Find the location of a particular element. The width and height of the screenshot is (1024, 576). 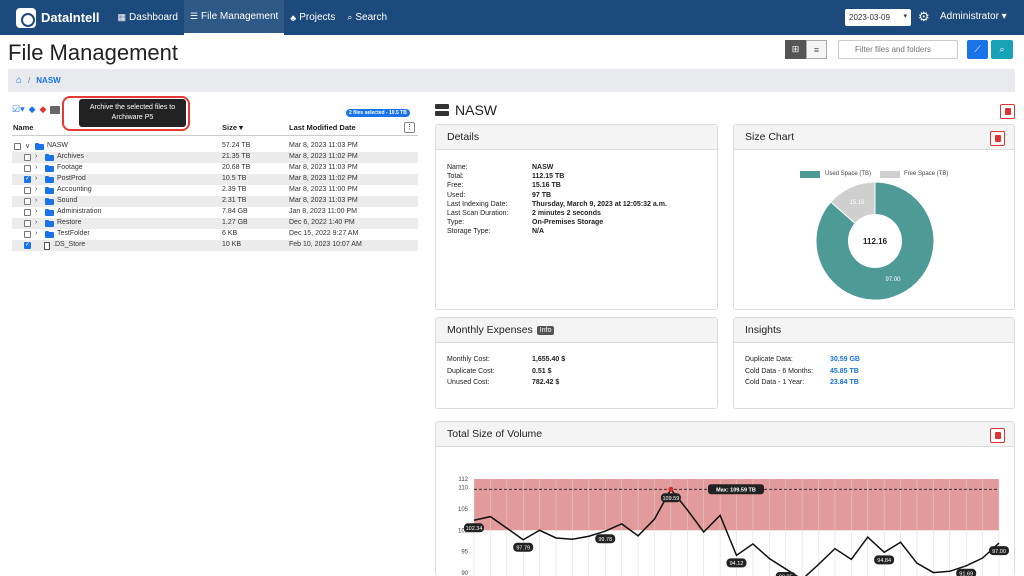

nav-search-label: Search is located at coordinates (371, 17).